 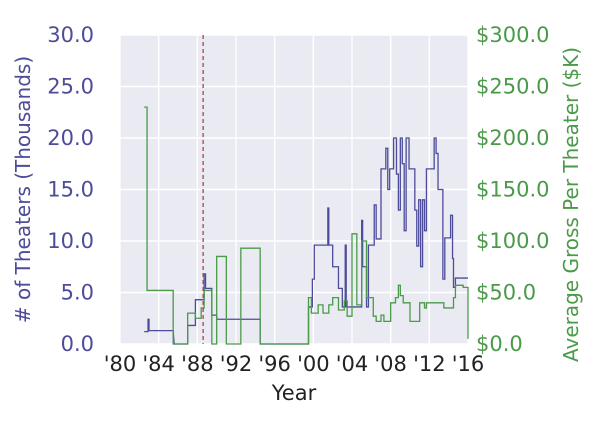 I want to click on x-tick-label: '00, so click(x=313, y=364).